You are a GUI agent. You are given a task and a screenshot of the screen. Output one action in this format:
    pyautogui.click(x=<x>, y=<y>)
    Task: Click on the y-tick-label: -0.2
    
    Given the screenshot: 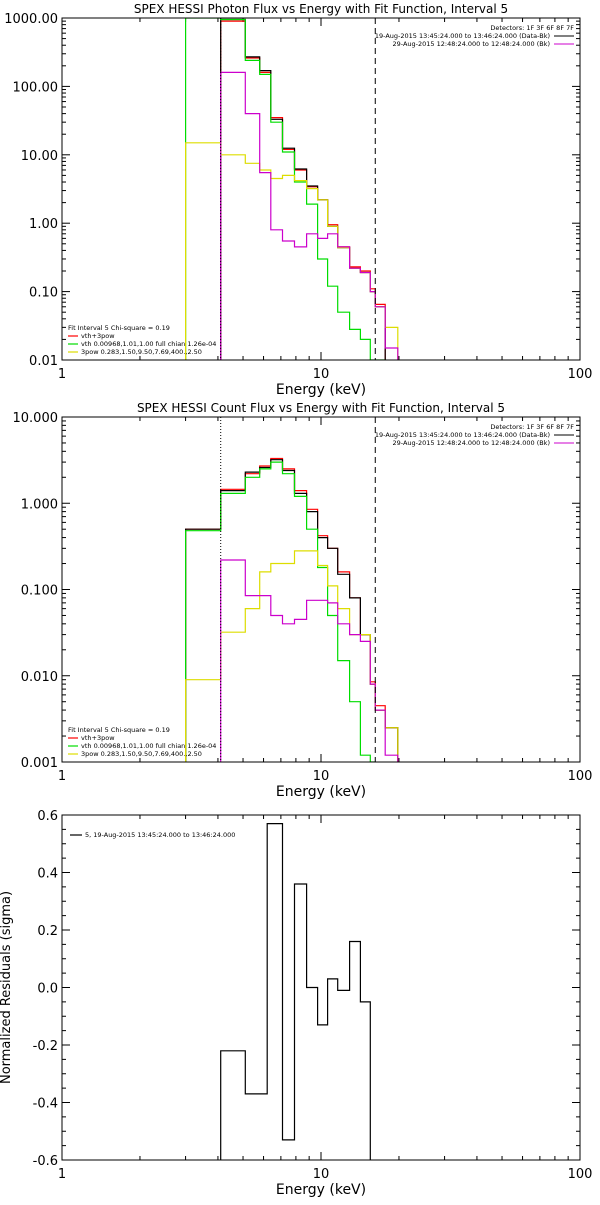 What is the action you would take?
    pyautogui.click(x=45, y=1046)
    